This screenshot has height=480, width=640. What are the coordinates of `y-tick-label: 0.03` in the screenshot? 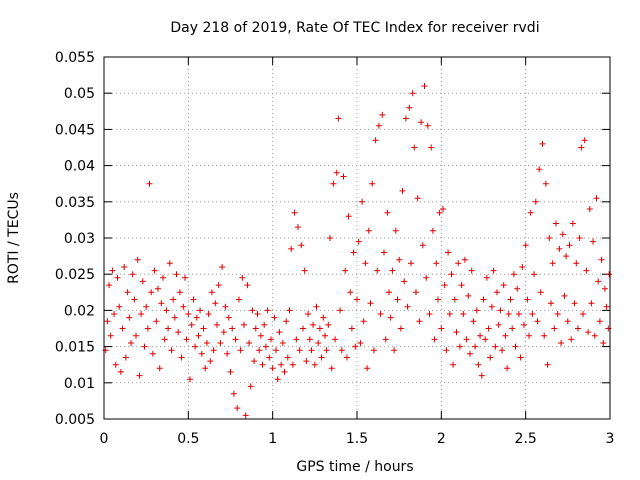 It's located at (79, 239).